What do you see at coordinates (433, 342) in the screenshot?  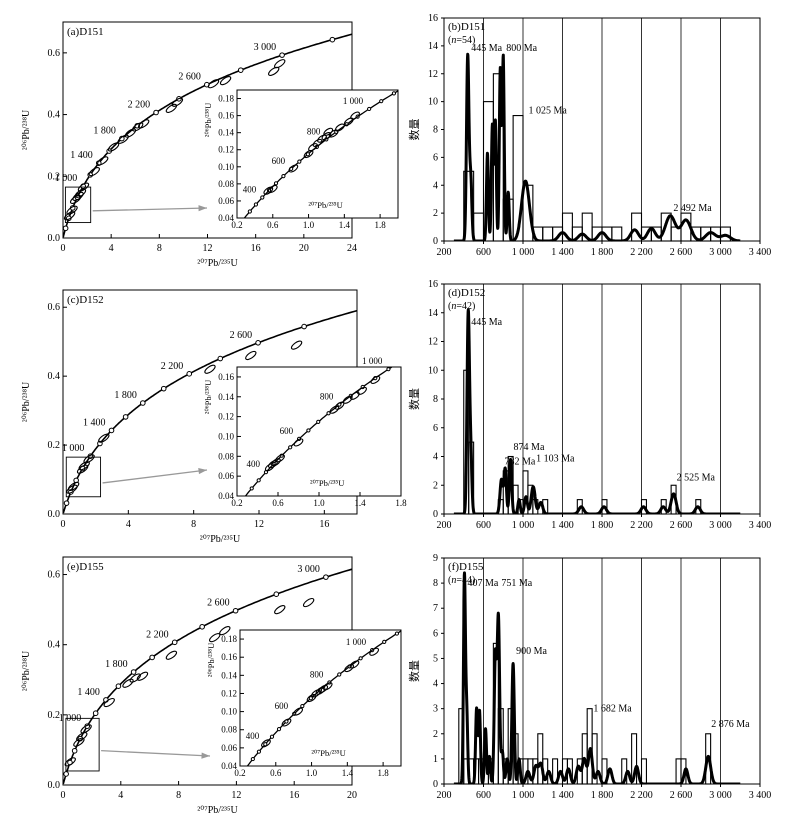 I see `y-tick-label: 12` at bounding box center [433, 342].